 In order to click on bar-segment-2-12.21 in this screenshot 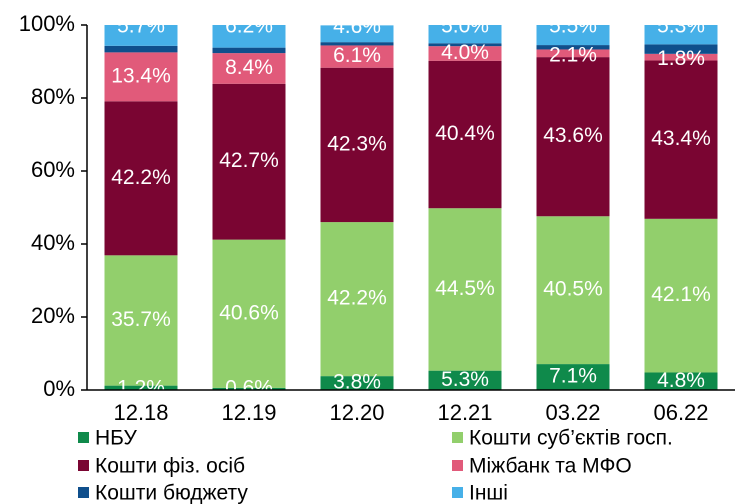, I will do `click(465, 289)`.